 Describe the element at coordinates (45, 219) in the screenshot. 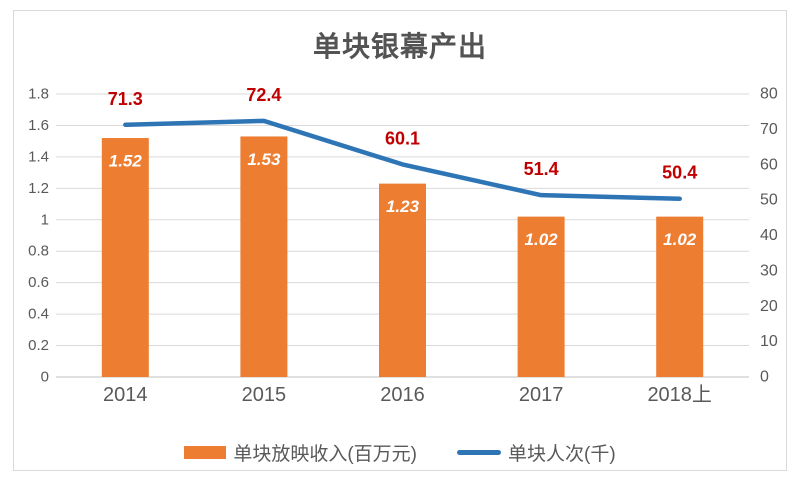

I see `left-axis-tick: 1` at that location.